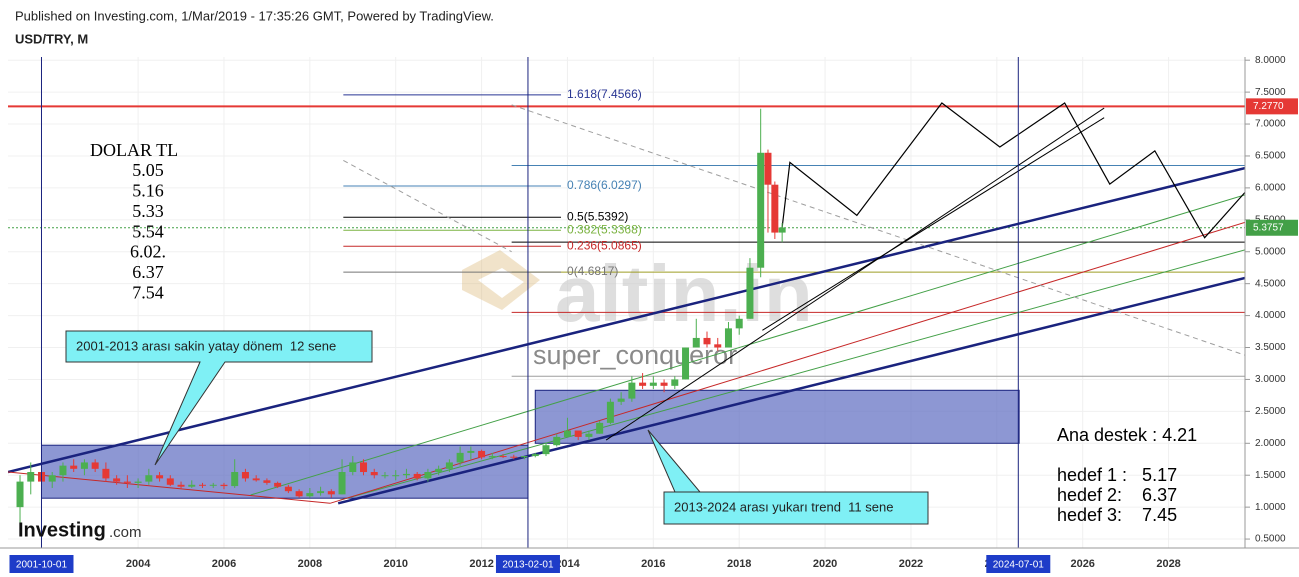 This screenshot has height=577, width=1299. Describe the element at coordinates (1270, 475) in the screenshot. I see `y-tick-label: 1.5000` at that location.